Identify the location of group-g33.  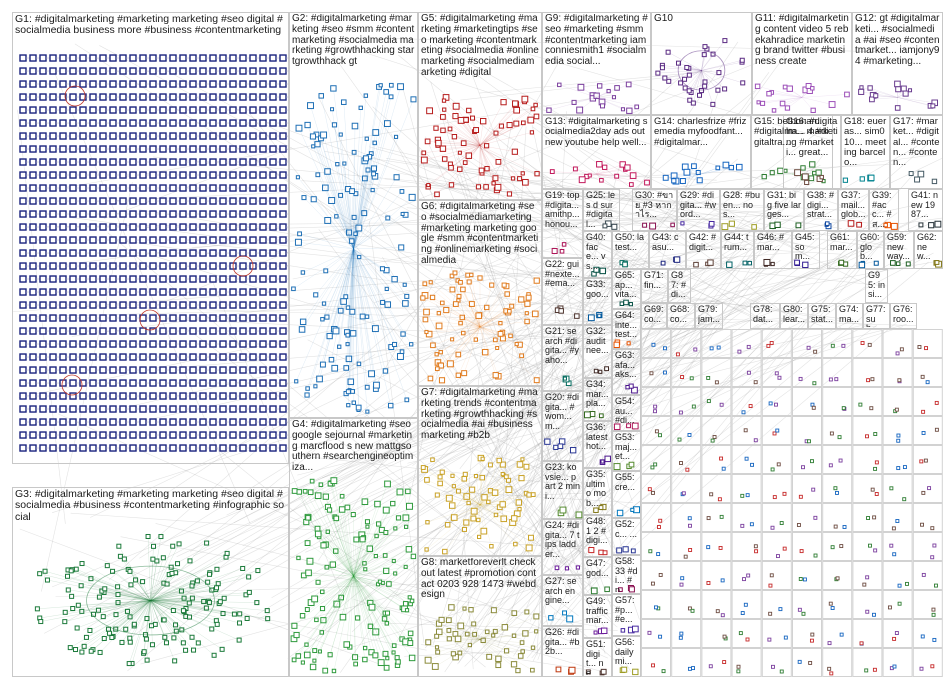
(597, 301).